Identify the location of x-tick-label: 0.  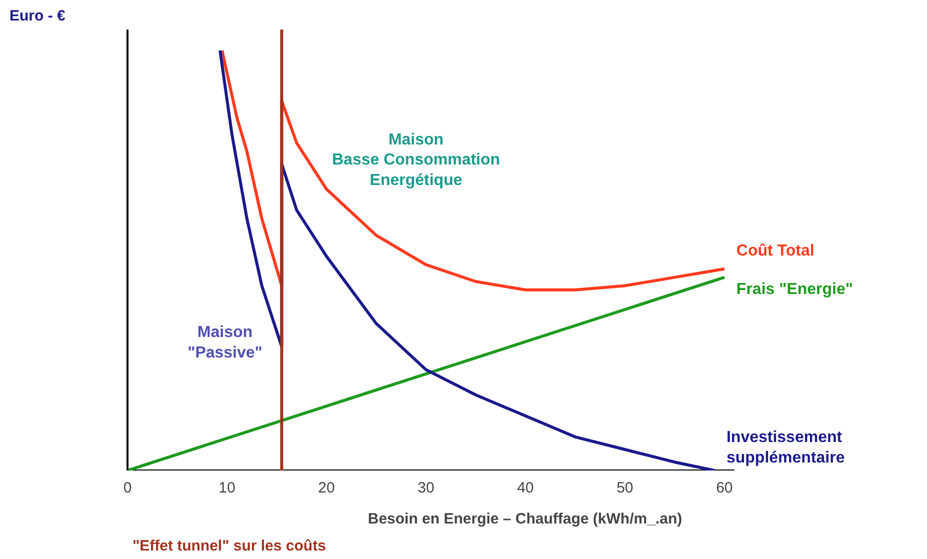
(127, 488).